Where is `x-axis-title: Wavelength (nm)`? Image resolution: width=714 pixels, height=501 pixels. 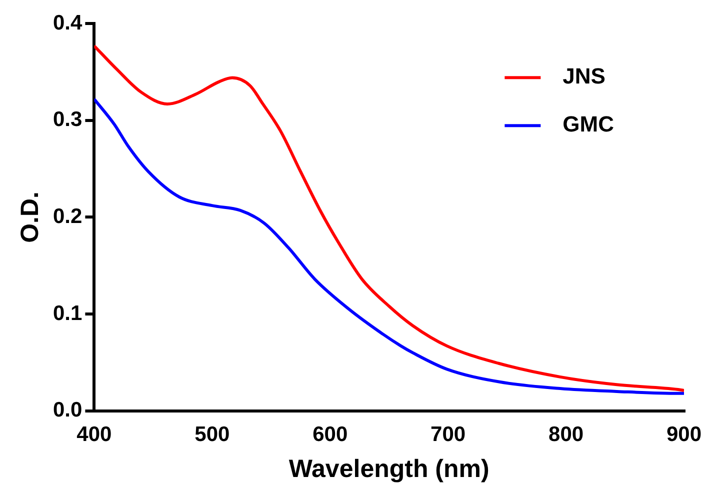
x-axis-title: Wavelength (nm) is located at coordinates (389, 468).